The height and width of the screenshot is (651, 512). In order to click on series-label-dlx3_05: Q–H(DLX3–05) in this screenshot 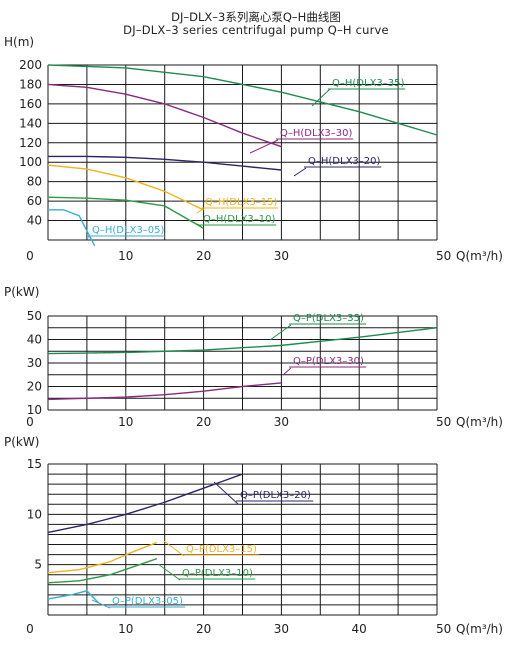, I will do `click(128, 230)`.